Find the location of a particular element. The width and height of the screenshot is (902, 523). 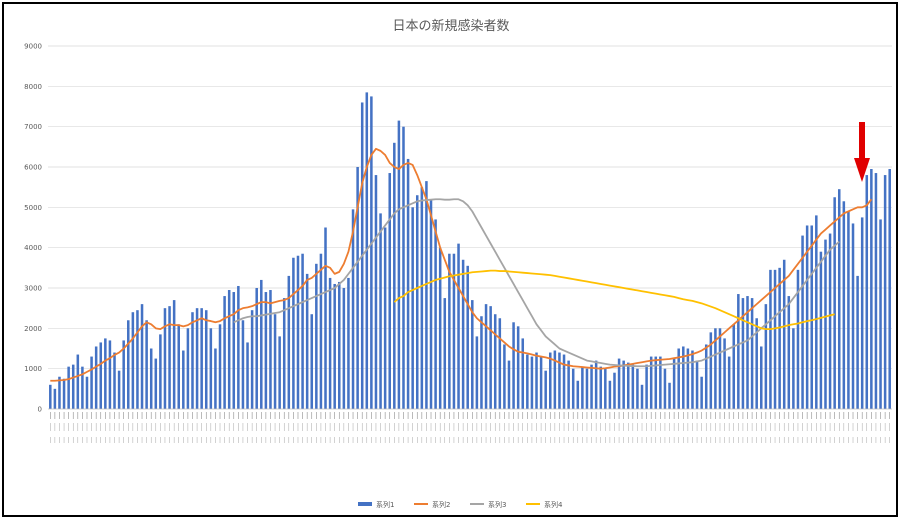

y-tick-label: 9000 is located at coordinates (33, 47).